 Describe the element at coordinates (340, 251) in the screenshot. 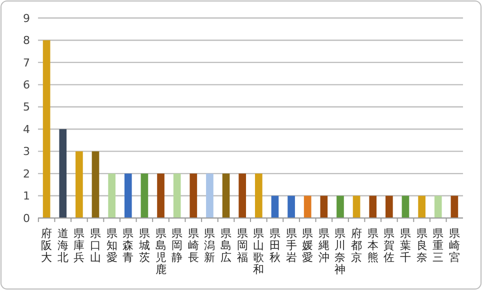

I see `x-tick-label: 神奈川県` at that location.